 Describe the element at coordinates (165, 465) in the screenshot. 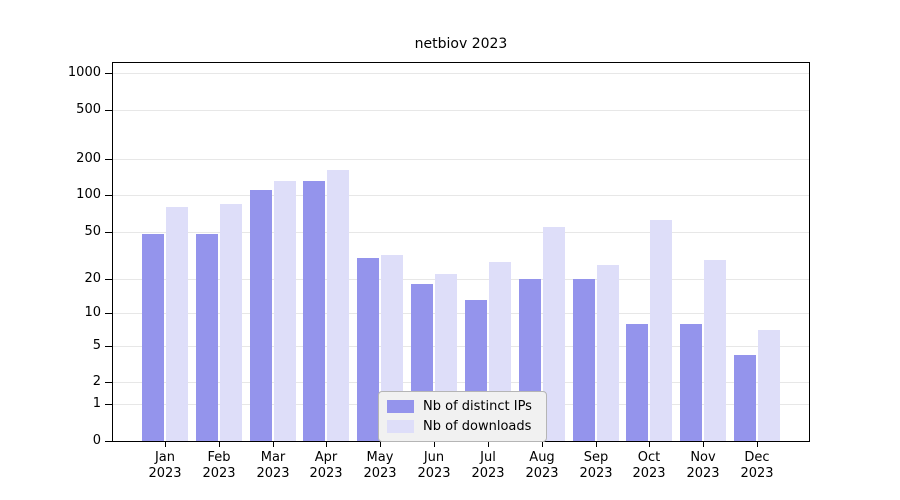

I see `x-tick-label: Jan 2023` at that location.